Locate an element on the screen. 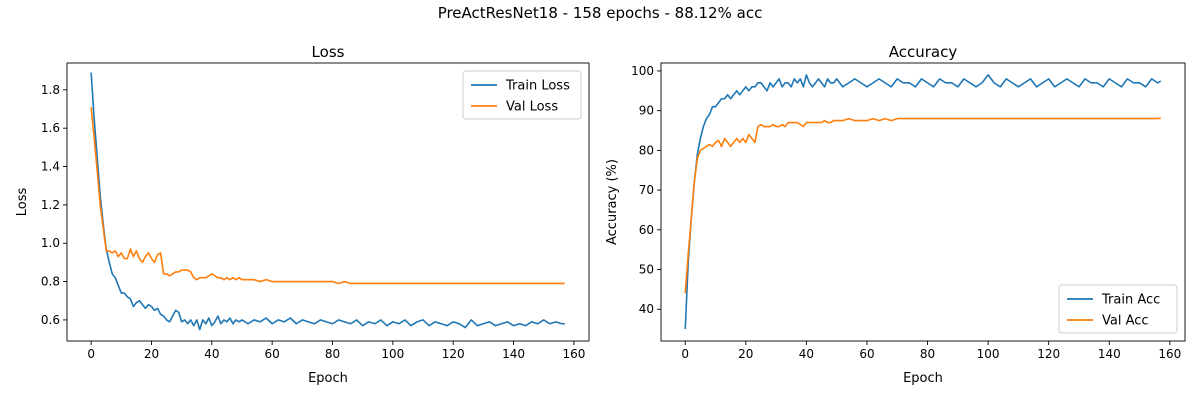 Image resolution: width=1200 pixels, height=400 pixels. y-tick-label: 1.2 is located at coordinates (50, 205).